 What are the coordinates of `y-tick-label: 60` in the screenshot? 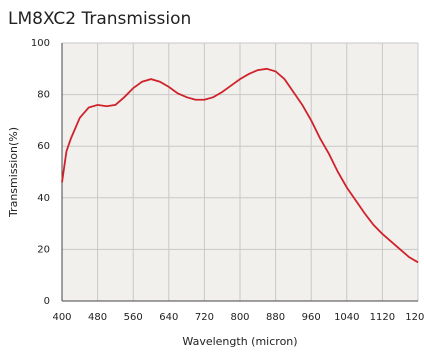 It's located at (43, 146).